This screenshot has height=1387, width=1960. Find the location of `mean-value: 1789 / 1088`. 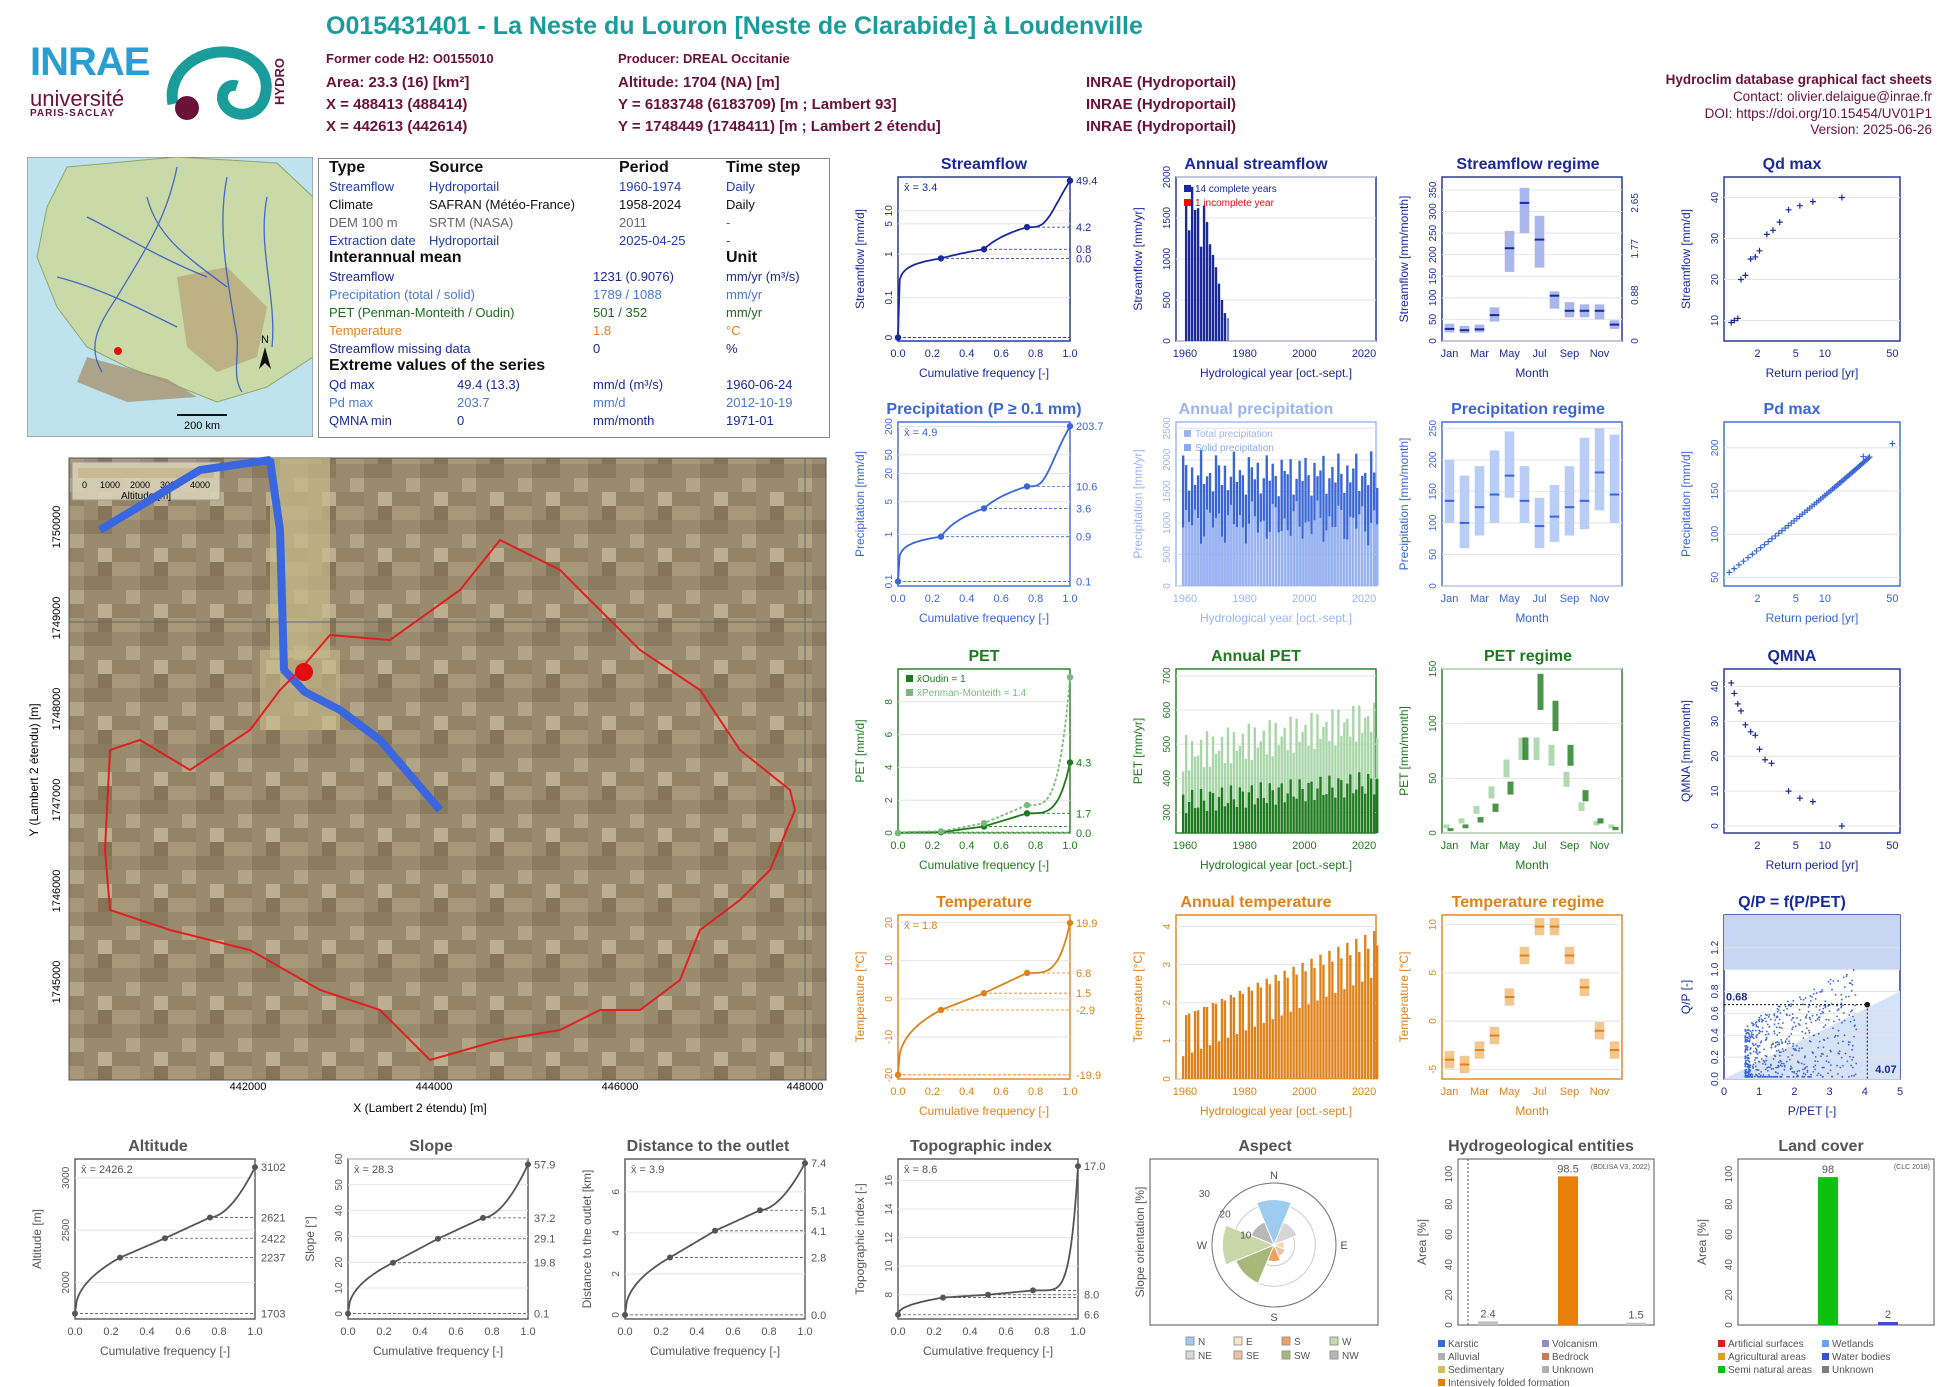

mean-value: 1789 / 1088 is located at coordinates (627, 294).